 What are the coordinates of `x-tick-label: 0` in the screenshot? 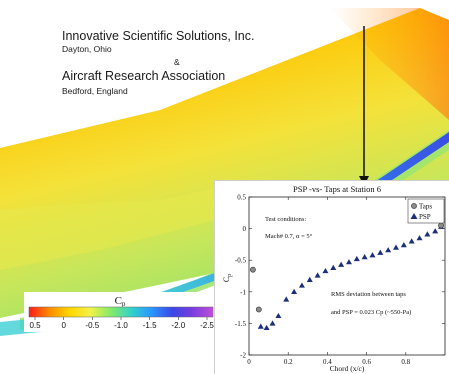 It's located at (249, 362).